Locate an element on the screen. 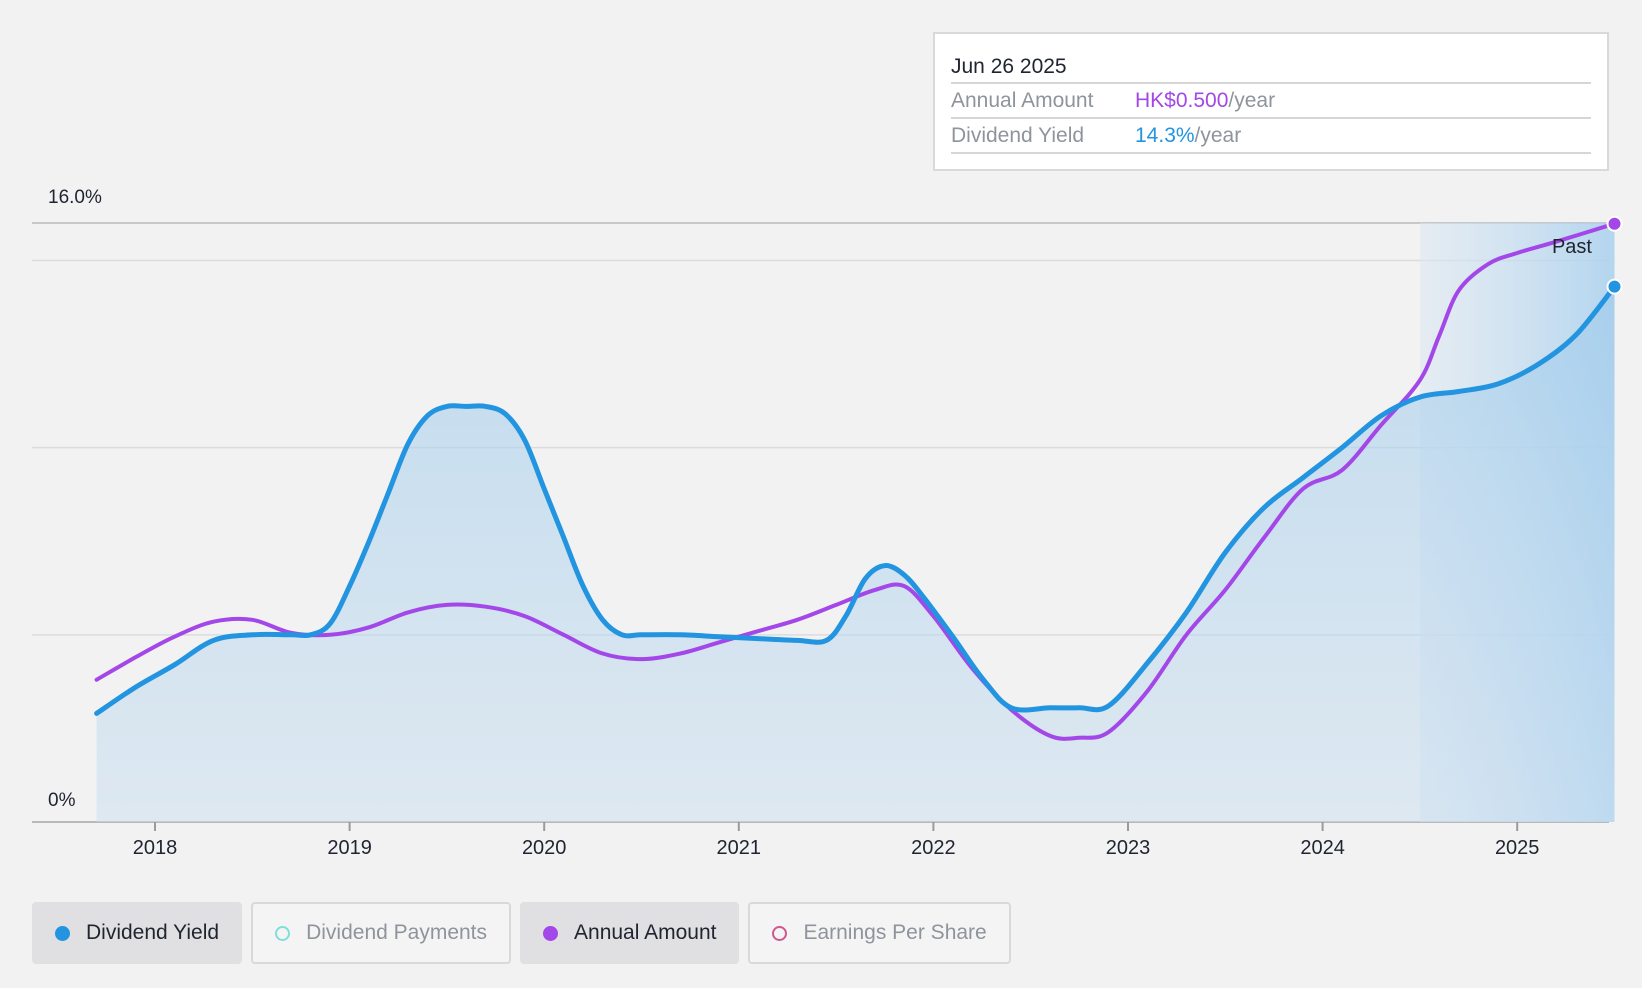  tooltip-annual-amount-unit: /year is located at coordinates (1252, 100).